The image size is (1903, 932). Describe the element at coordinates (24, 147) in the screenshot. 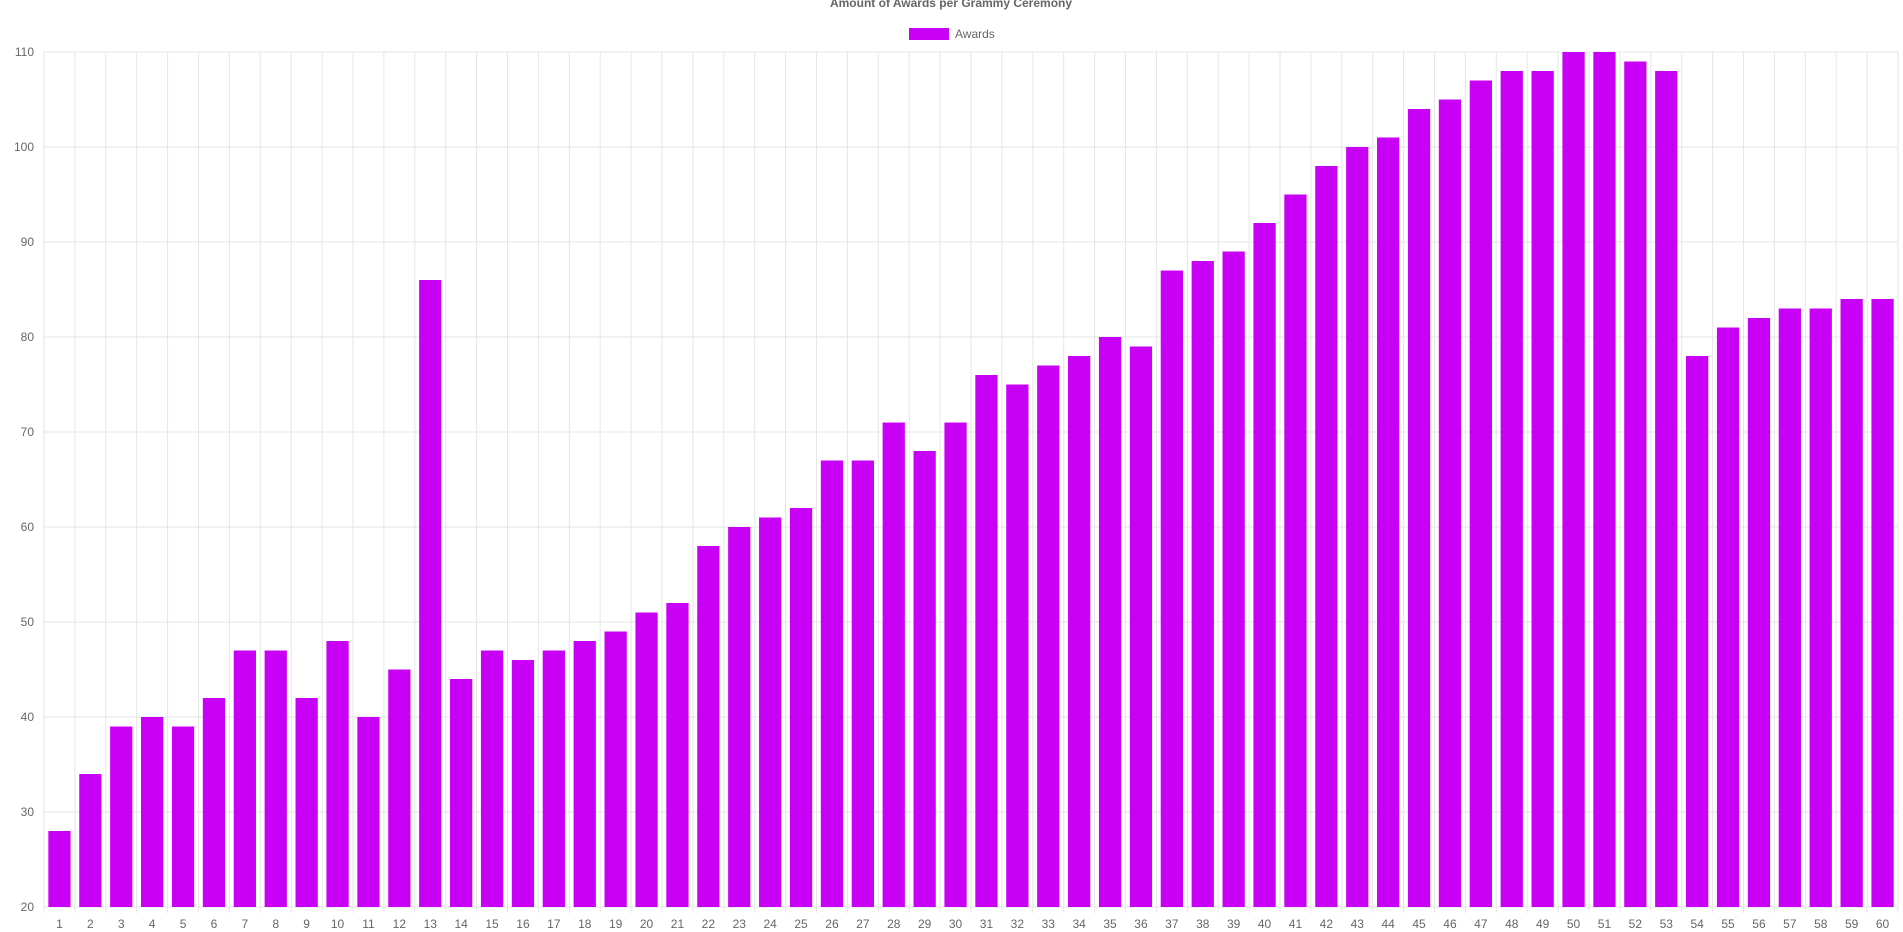

I see `y-tick-label: 100` at that location.